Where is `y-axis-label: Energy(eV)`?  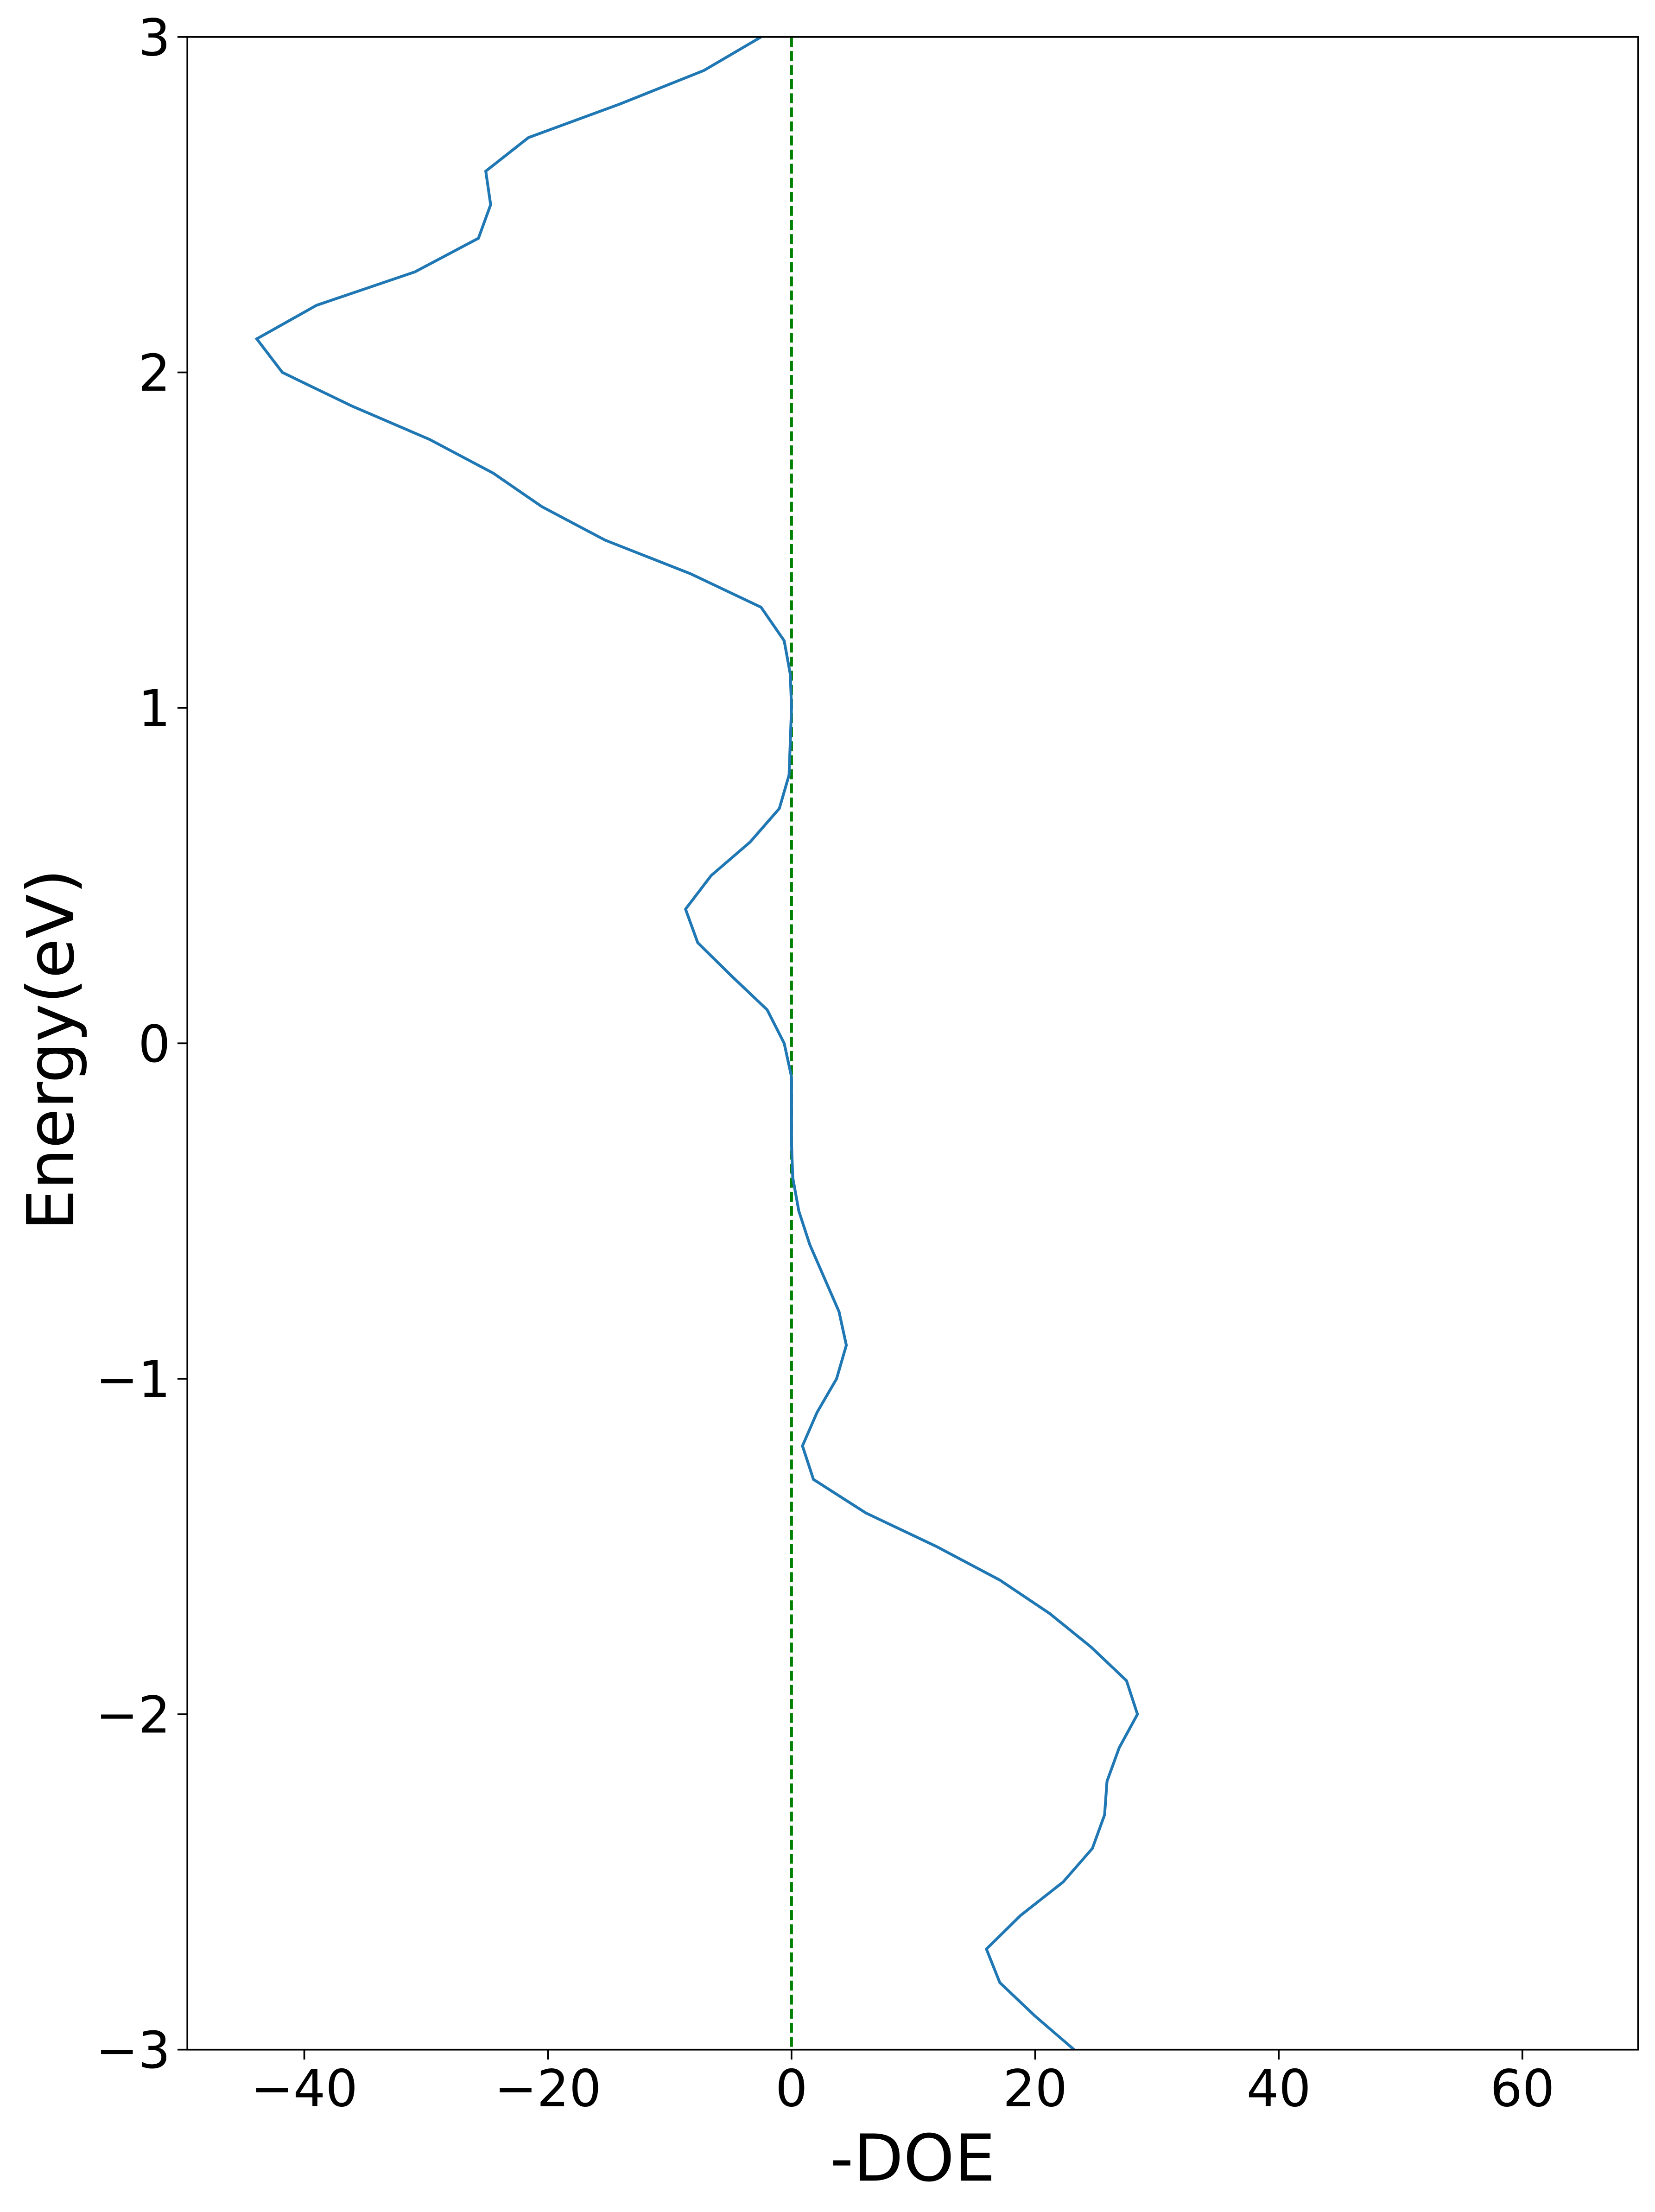 y-axis-label: Energy(eV) is located at coordinates (51, 1049).